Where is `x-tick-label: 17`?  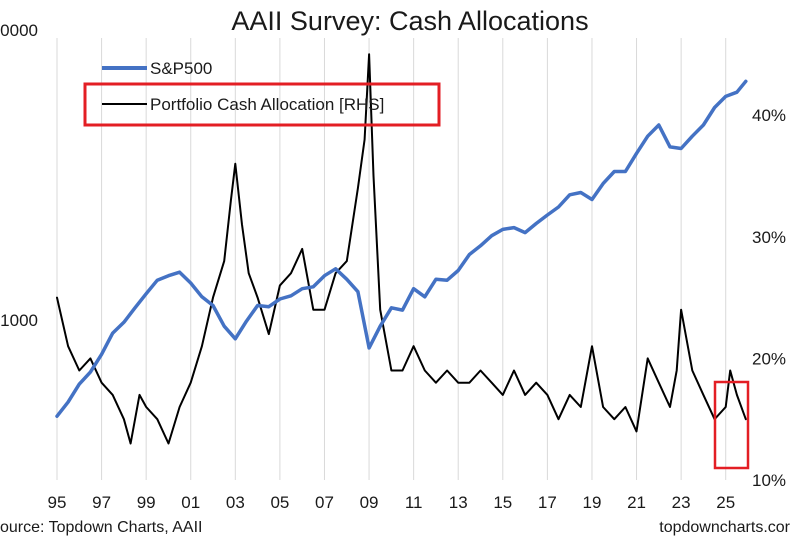 x-tick-label: 17 is located at coordinates (547, 502).